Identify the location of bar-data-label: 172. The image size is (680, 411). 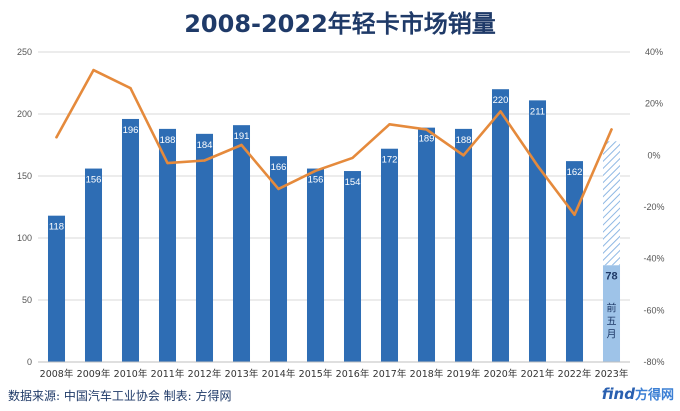
(390, 160).